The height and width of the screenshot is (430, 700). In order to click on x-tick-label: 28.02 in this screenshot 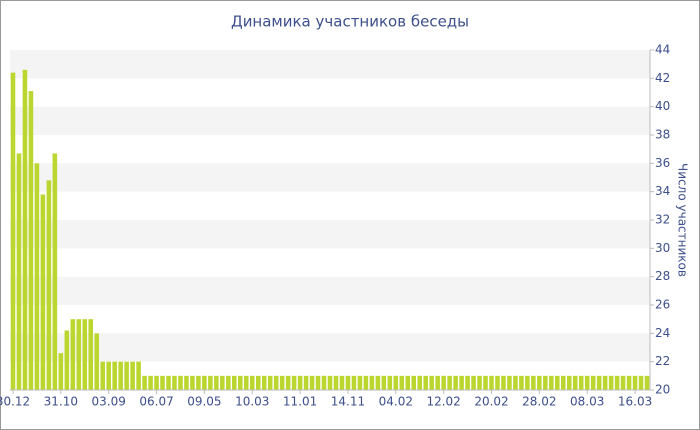, I will do `click(539, 402)`.